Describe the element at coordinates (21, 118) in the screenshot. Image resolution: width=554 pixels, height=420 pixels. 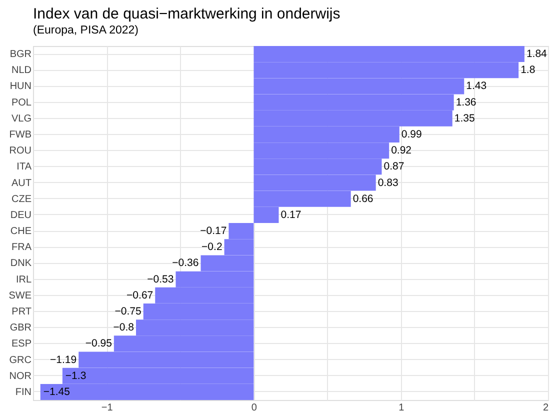
I see `y-tick-label: VLG` at that location.